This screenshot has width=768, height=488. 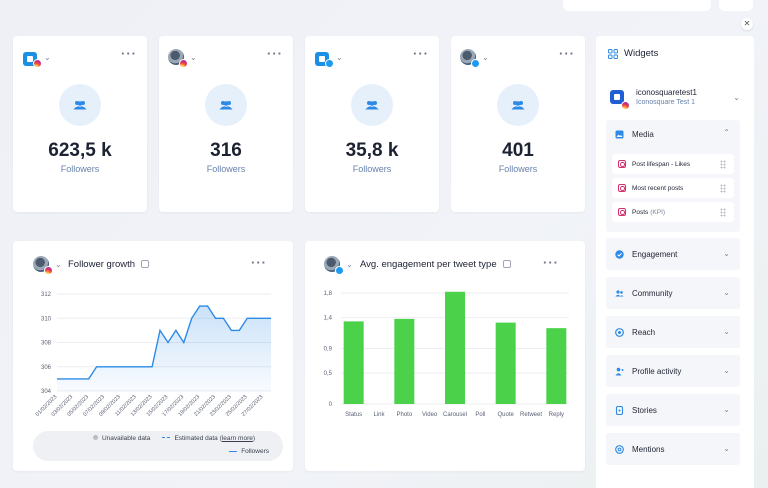 I want to click on section-reach: Reach ⌄, so click(x=673, y=332).